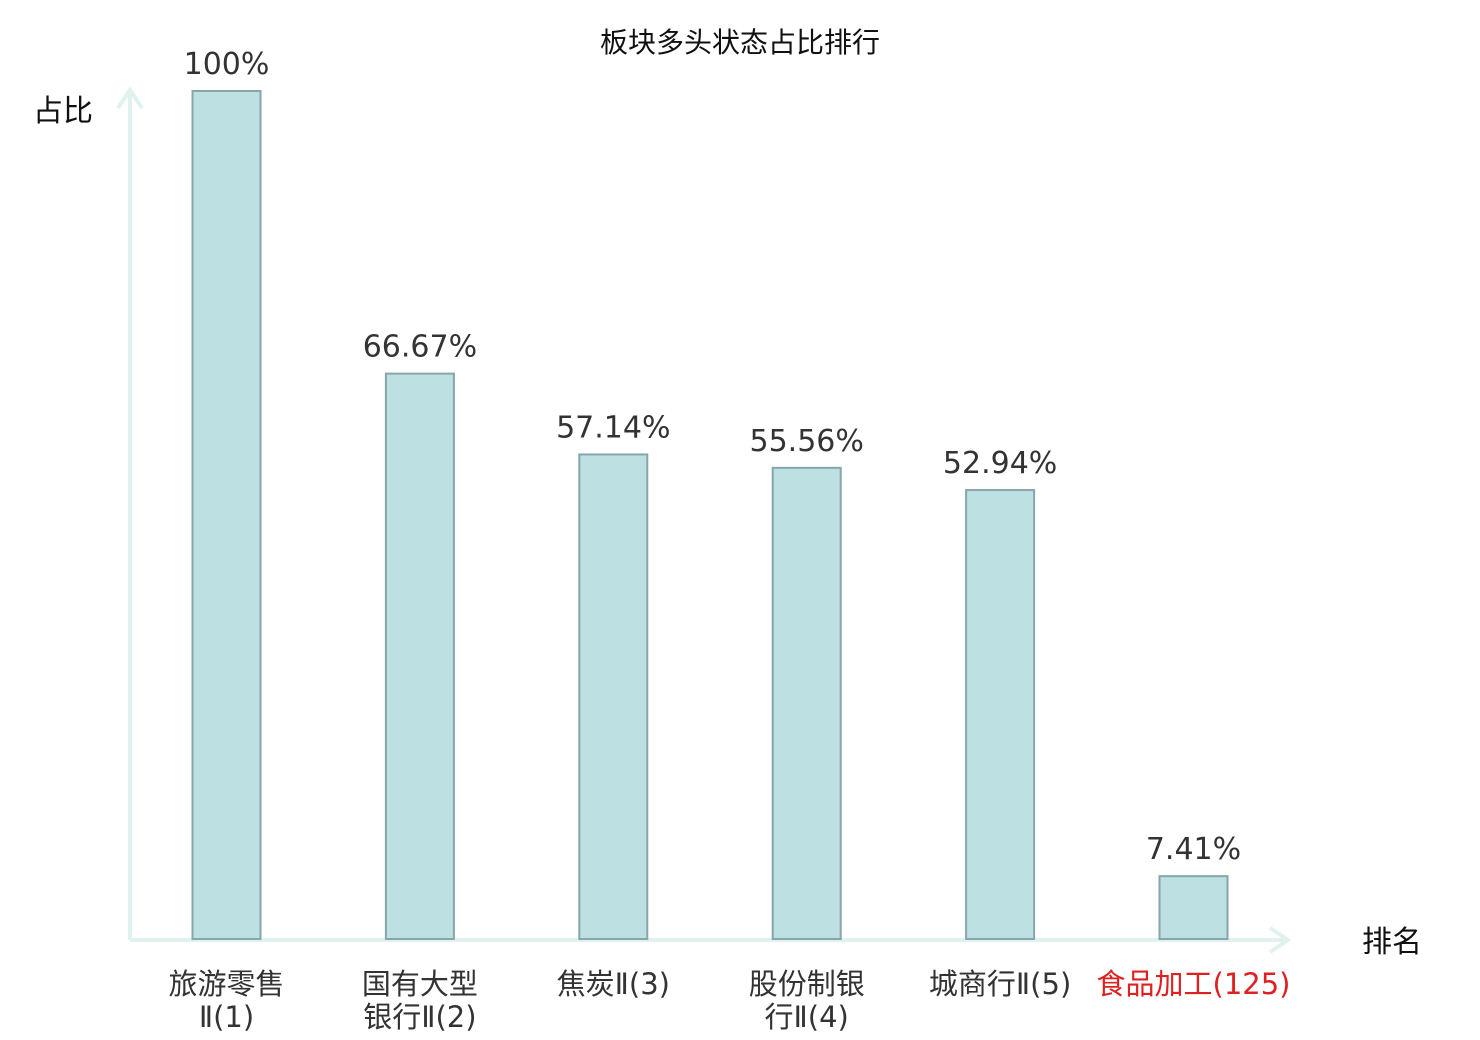  What do you see at coordinates (807, 1017) in the screenshot?
I see `category-label-line: 行Ⅱ(4)` at bounding box center [807, 1017].